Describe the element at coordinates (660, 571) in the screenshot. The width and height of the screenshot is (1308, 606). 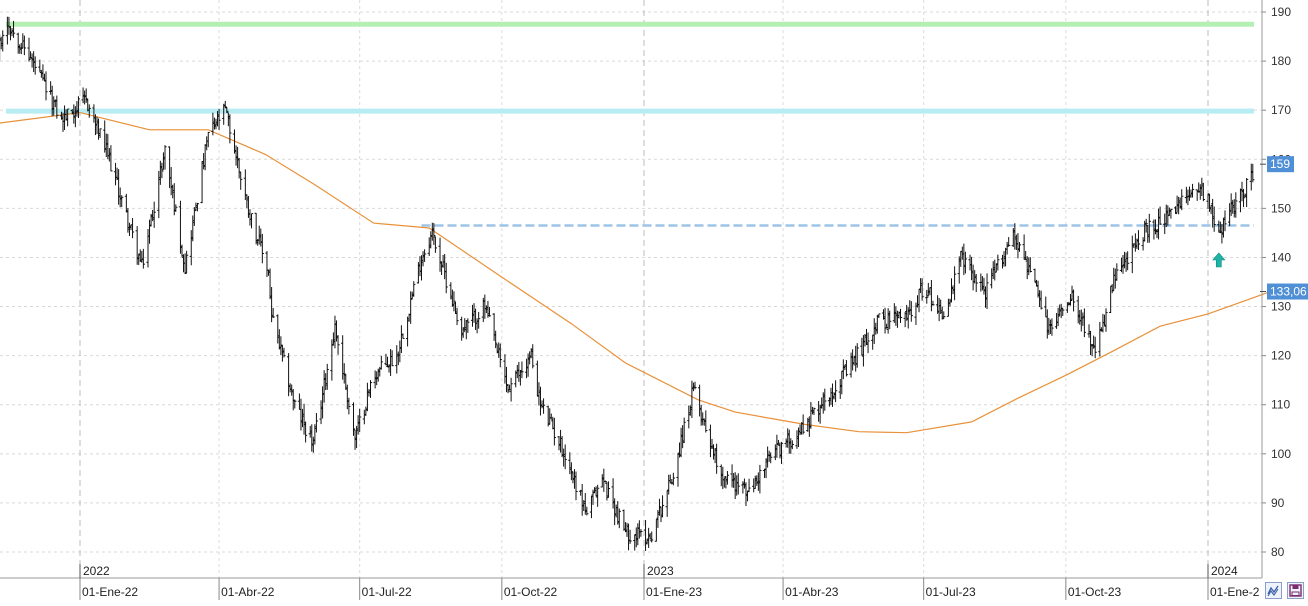
I see `year-label: 2023` at that location.